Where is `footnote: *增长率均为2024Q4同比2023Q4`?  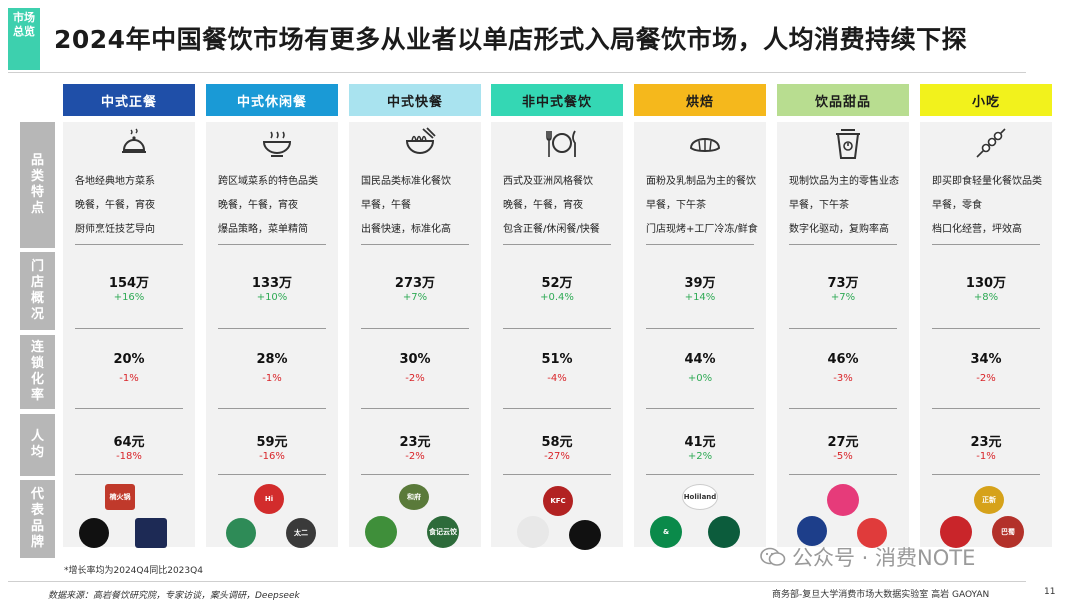
footnote: *增长率均为2024Q4同比2023Q4 is located at coordinates (133, 571).